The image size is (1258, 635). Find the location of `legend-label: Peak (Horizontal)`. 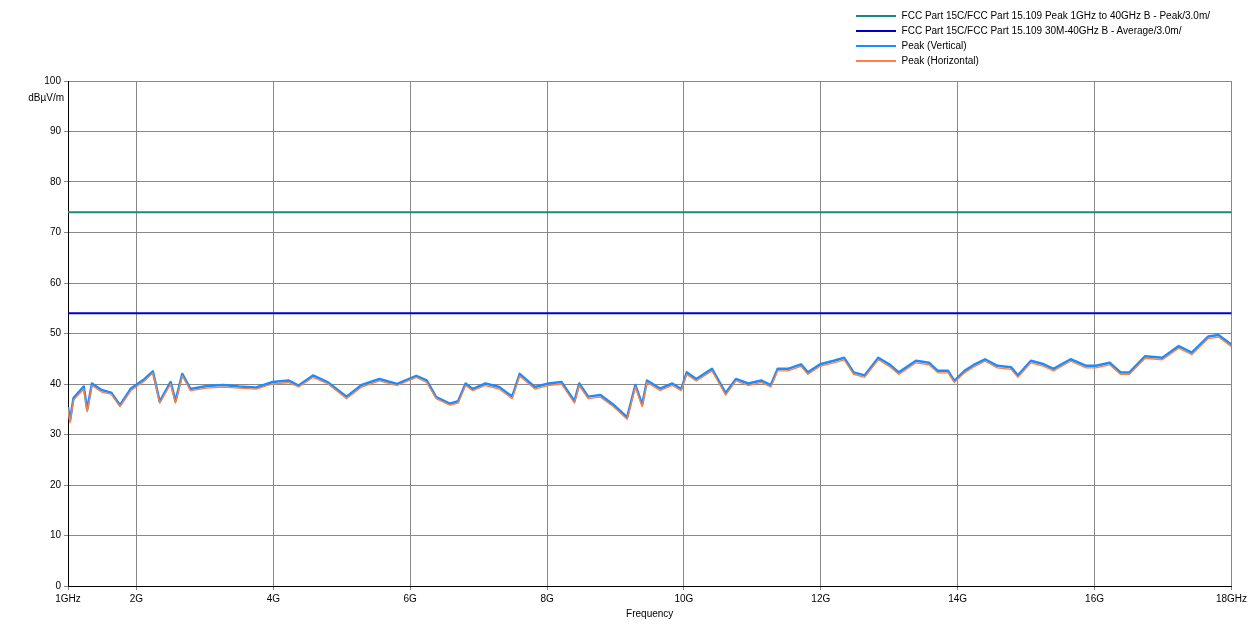

legend-label: Peak (Horizontal) is located at coordinates (940, 61).